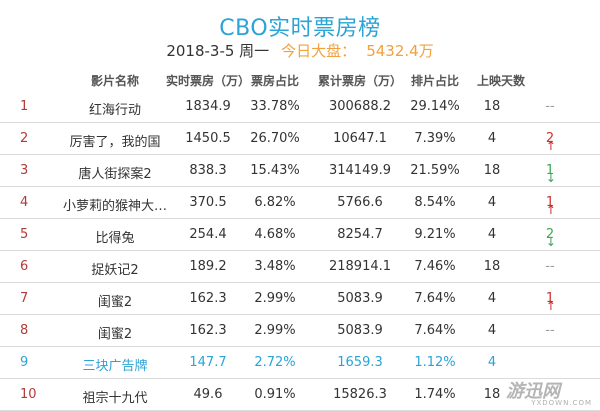  Describe the element at coordinates (435, 170) in the screenshot. I see `screening-ratio-cell: 21.59%` at that location.